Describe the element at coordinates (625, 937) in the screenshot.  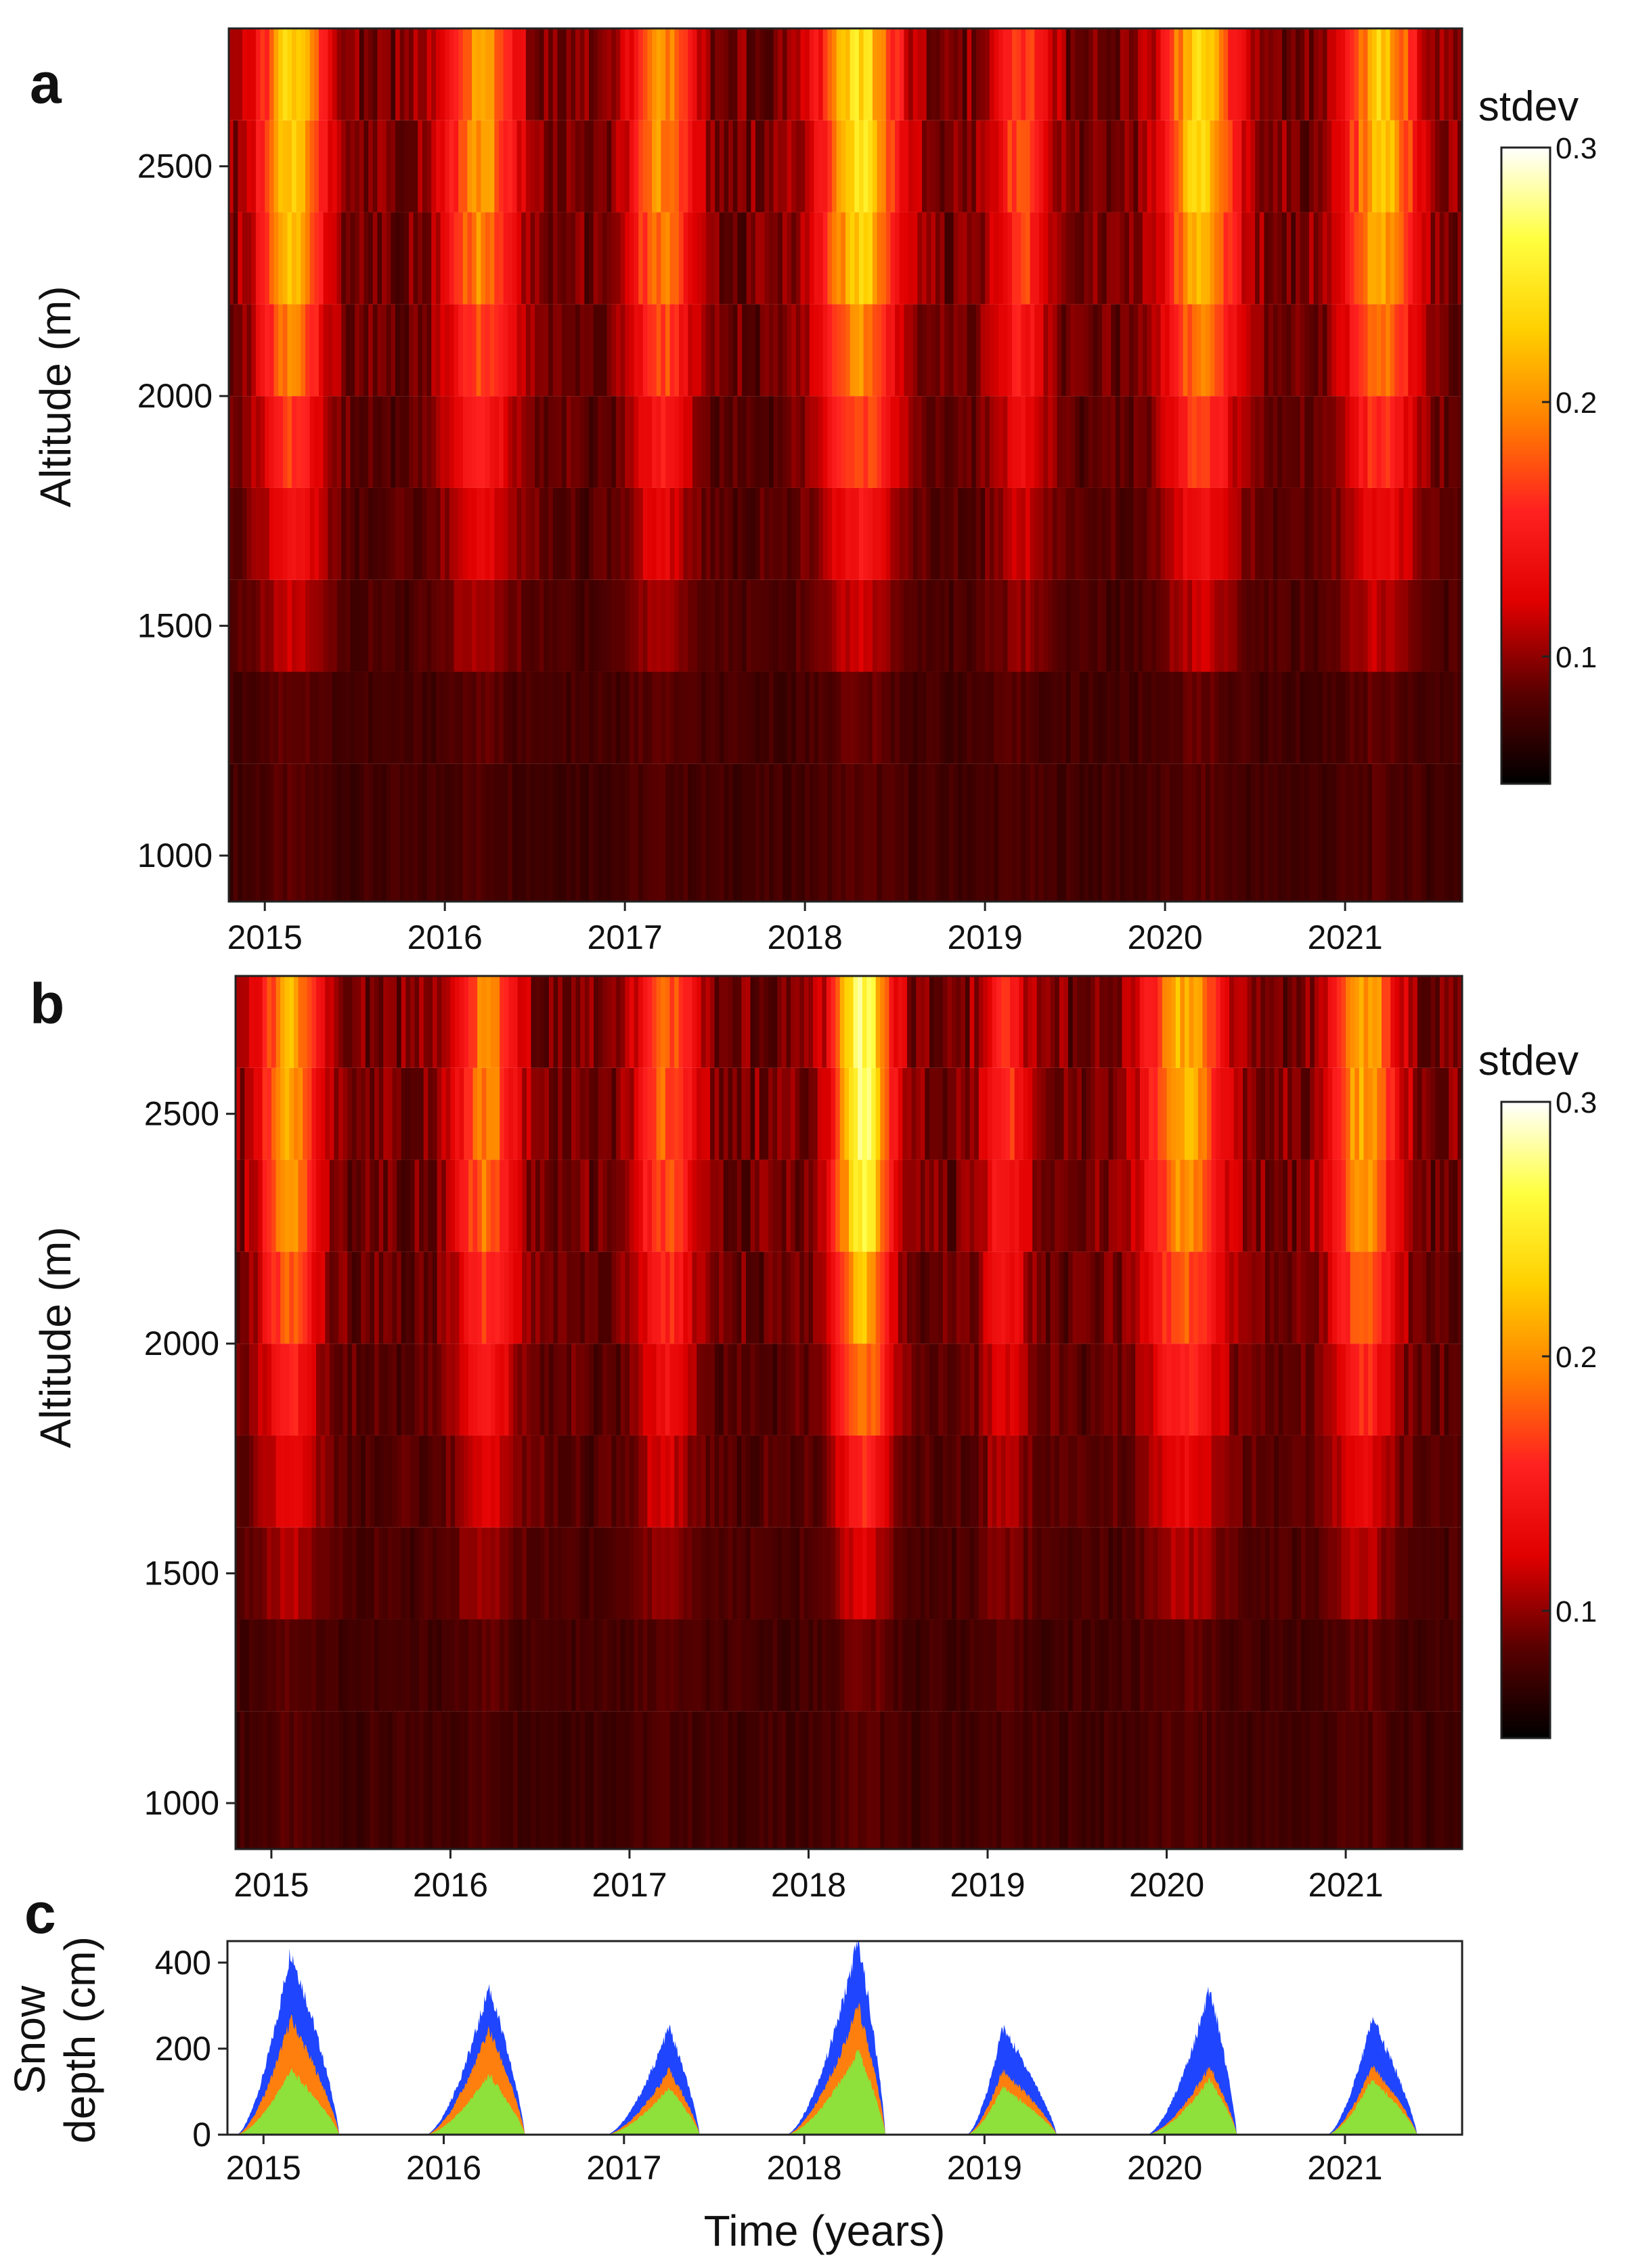
I see `x-tick-label: 2017` at that location.